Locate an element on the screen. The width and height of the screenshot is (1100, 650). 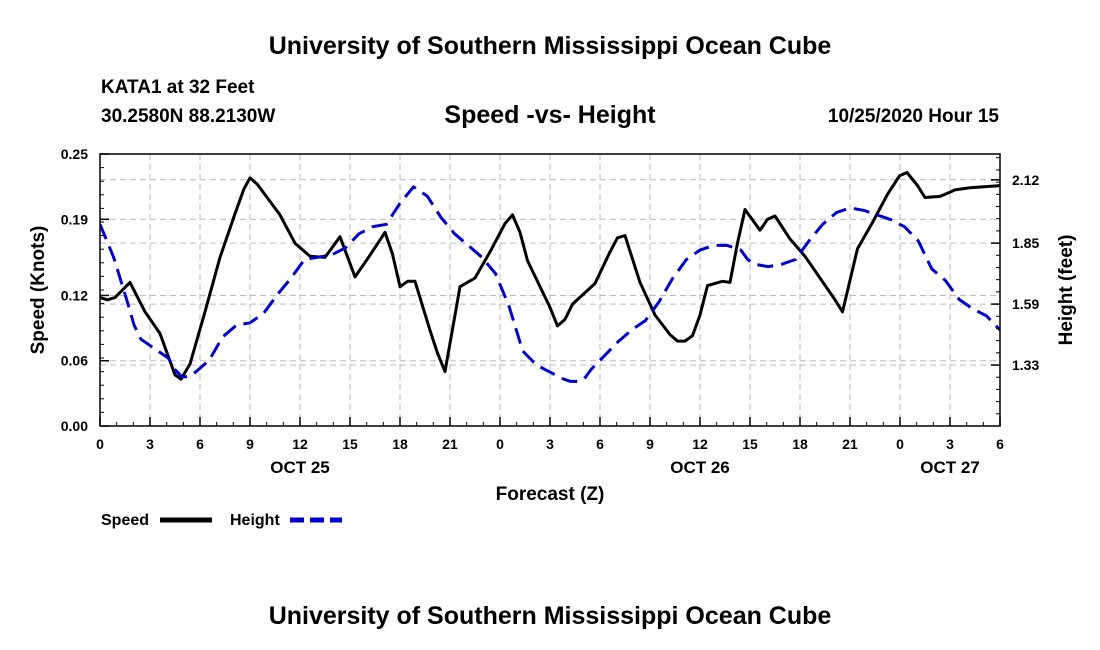
y-left-tick-label: 0.12 is located at coordinates (74, 295).